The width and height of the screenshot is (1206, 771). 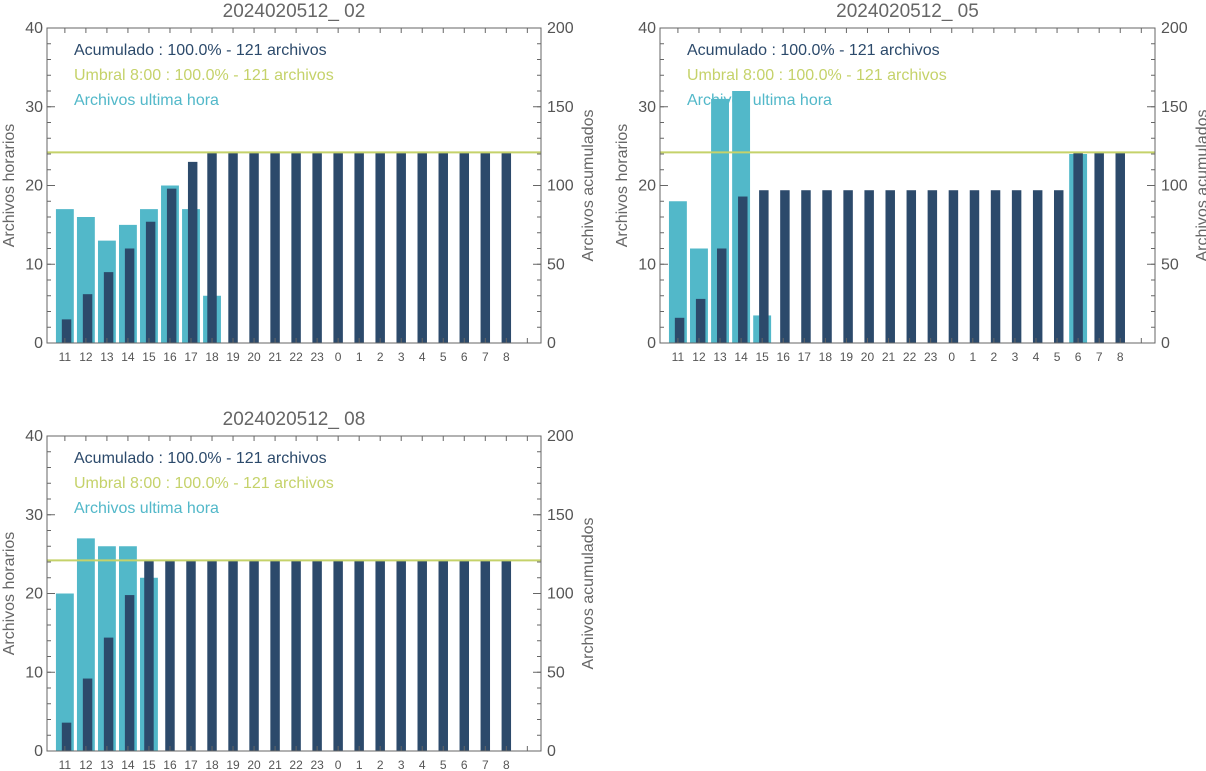 What do you see at coordinates (149, 764) in the screenshot?
I see `xtick-label: 15` at bounding box center [149, 764].